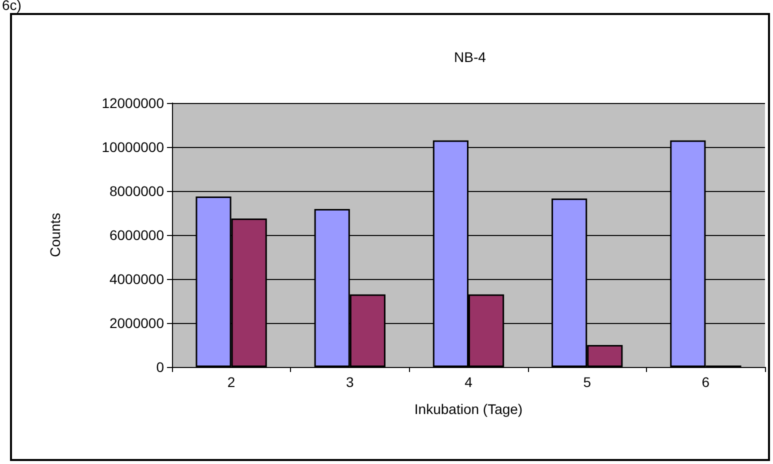  I want to click on y-tick-label: 6000000, so click(136, 235).